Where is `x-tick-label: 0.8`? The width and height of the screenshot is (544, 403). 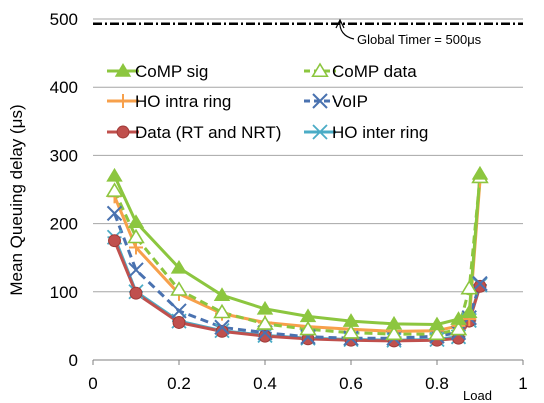
x-tick-label: 0.8 is located at coordinates (437, 383).